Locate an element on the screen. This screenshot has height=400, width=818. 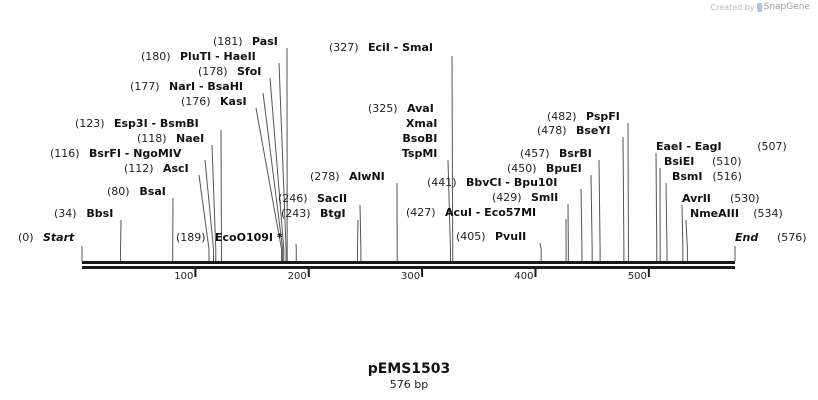
restriction-site-label: EaeI - EagI (507) is located at coordinates (721, 146).